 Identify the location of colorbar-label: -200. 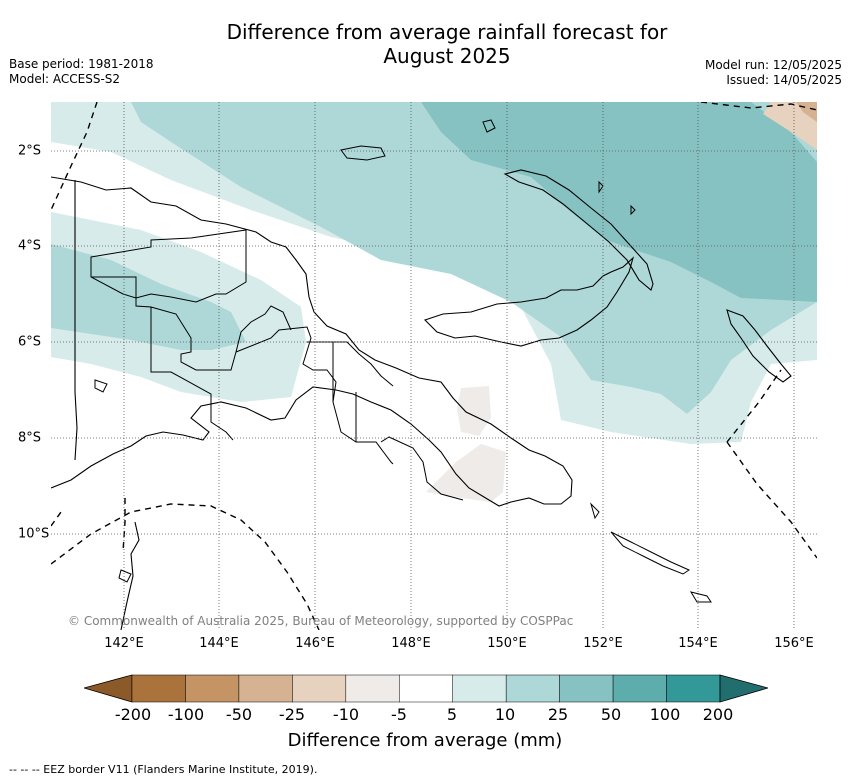
(133, 714).